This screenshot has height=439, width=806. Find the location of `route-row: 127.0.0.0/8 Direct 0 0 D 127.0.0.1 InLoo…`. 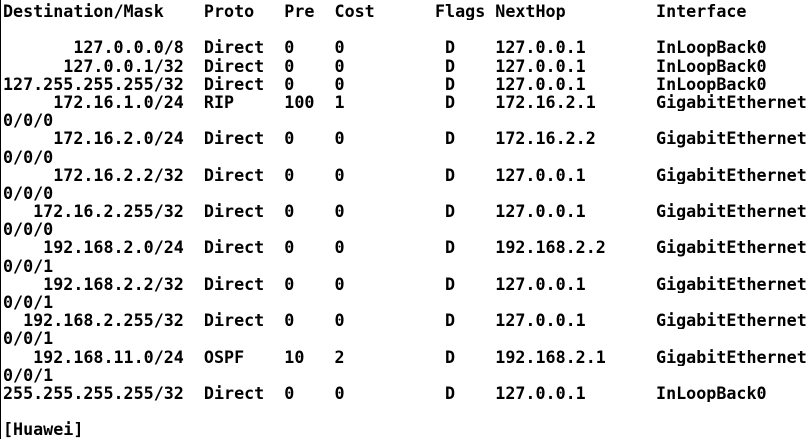

route-row: 127.0.0.0/8 Direct 0 0 D 127.0.0.1 InLoo… is located at coordinates (385, 47).